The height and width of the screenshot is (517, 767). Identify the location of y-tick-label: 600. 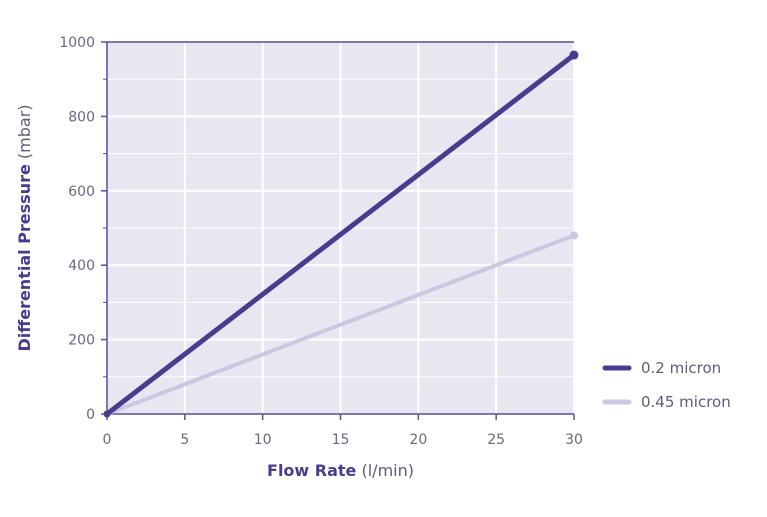
(81, 192).